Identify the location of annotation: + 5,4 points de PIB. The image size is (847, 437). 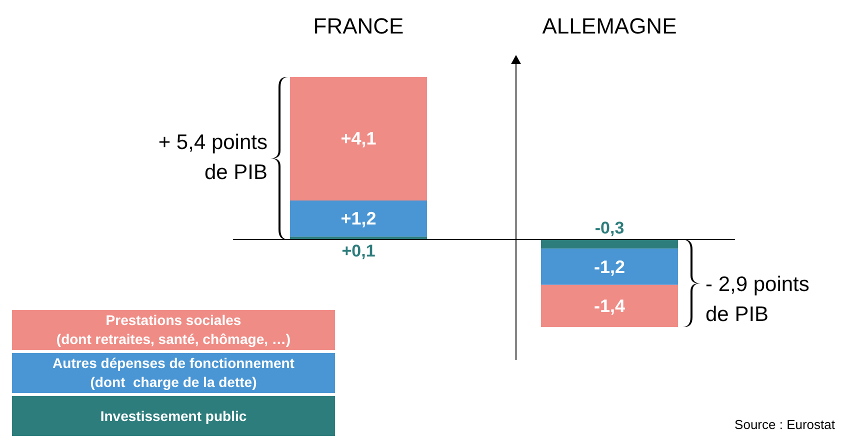
(213, 158).